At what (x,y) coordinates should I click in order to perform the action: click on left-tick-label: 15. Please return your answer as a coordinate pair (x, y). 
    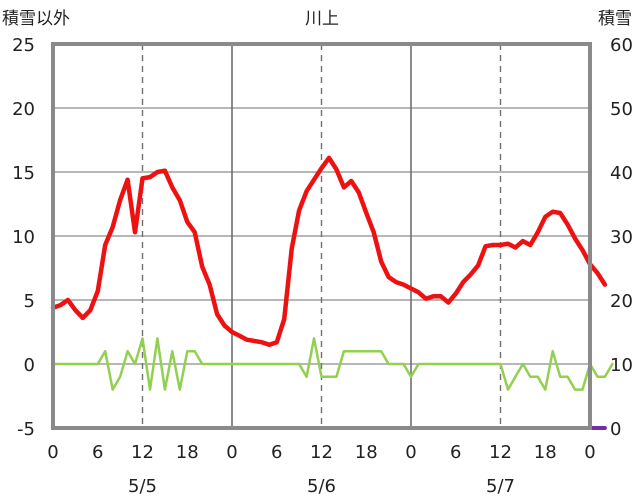
    Looking at the image, I should click on (23, 173).